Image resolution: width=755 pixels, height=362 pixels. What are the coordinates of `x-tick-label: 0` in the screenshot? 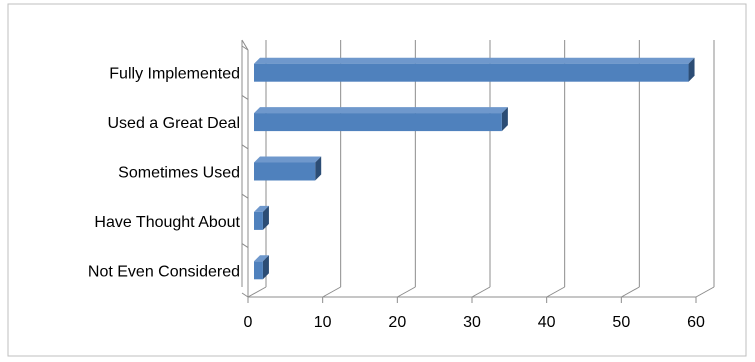 It's located at (248, 322).